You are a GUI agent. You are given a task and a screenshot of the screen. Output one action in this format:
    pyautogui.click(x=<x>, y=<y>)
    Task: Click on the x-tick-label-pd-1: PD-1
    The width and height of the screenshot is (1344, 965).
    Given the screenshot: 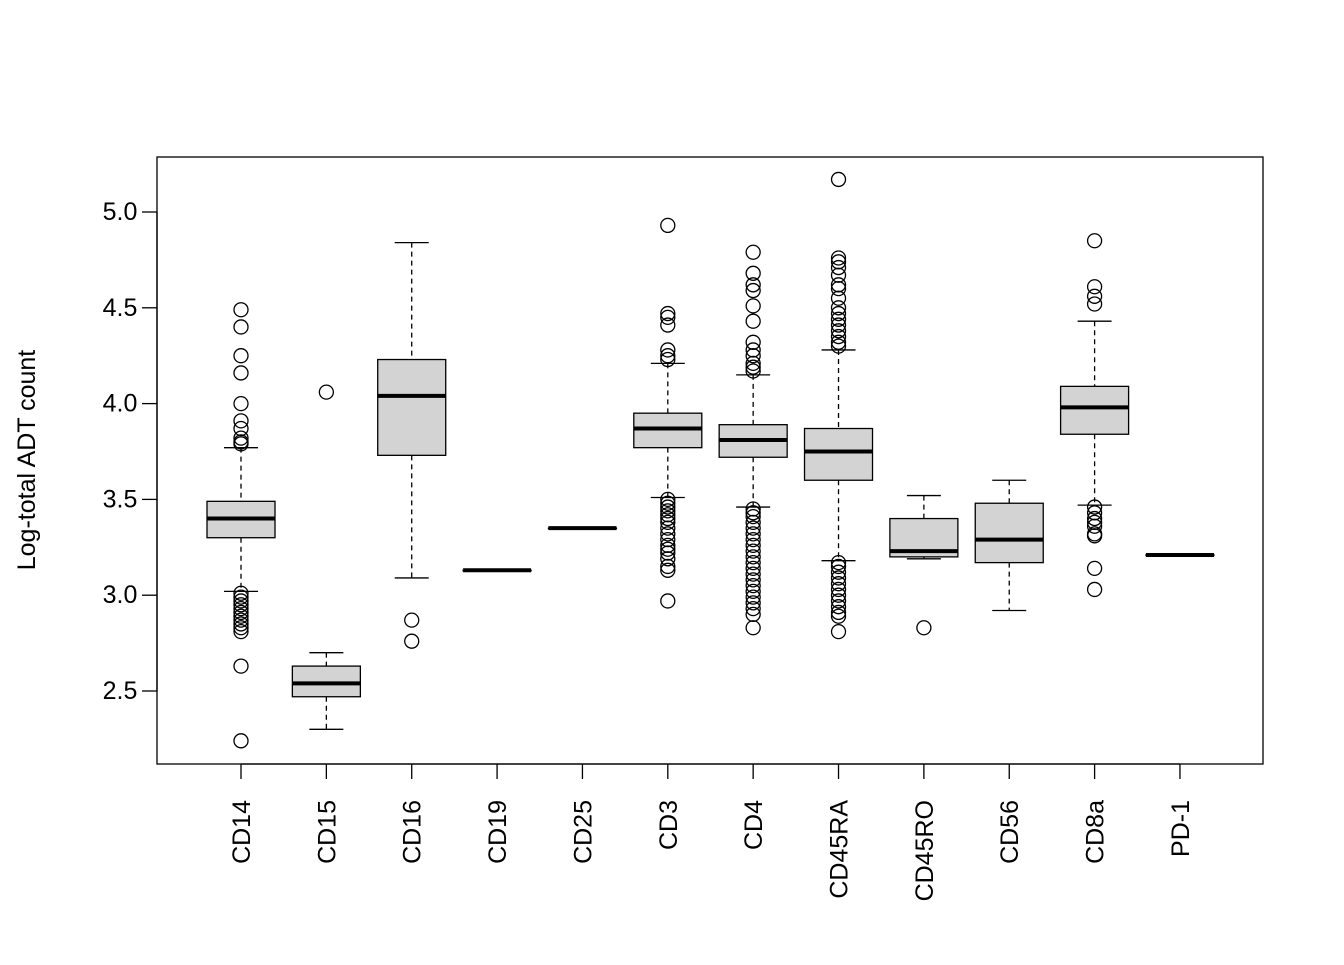 What is the action you would take?
    pyautogui.click(x=1181, y=828)
    